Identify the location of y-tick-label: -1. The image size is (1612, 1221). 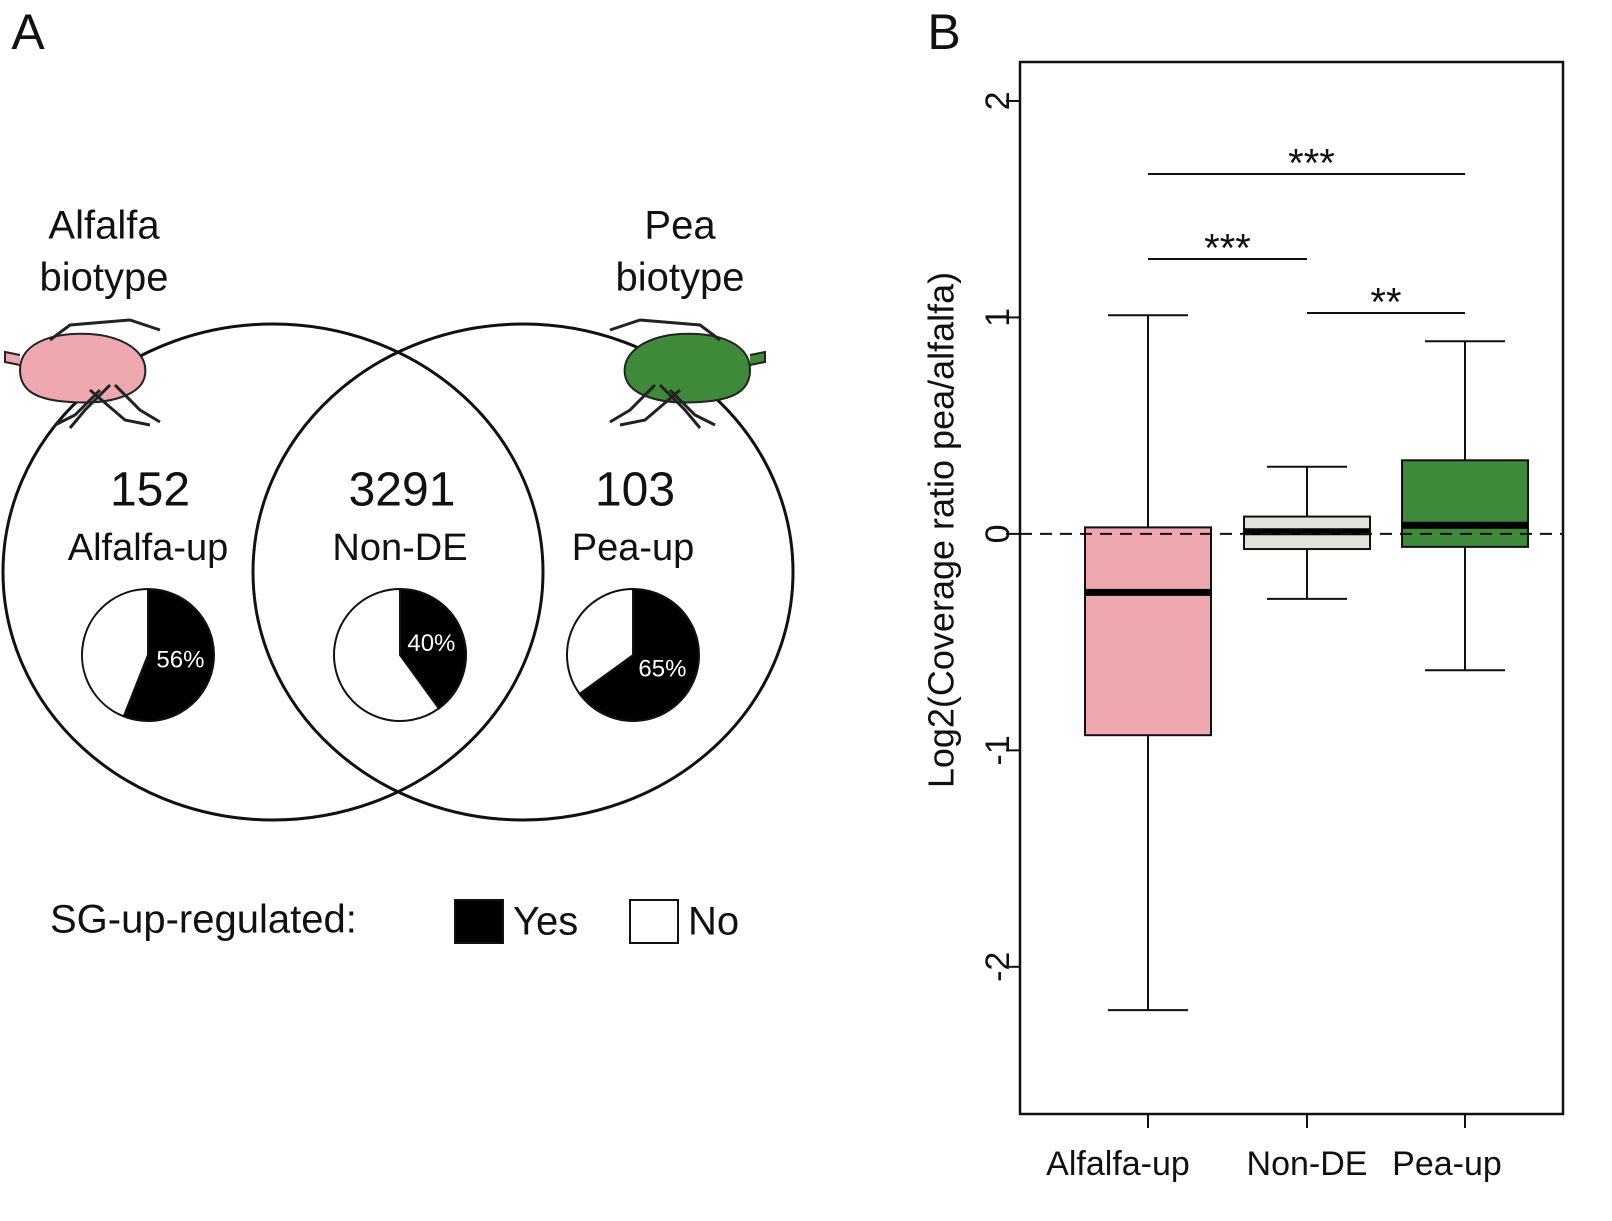
(998, 750).